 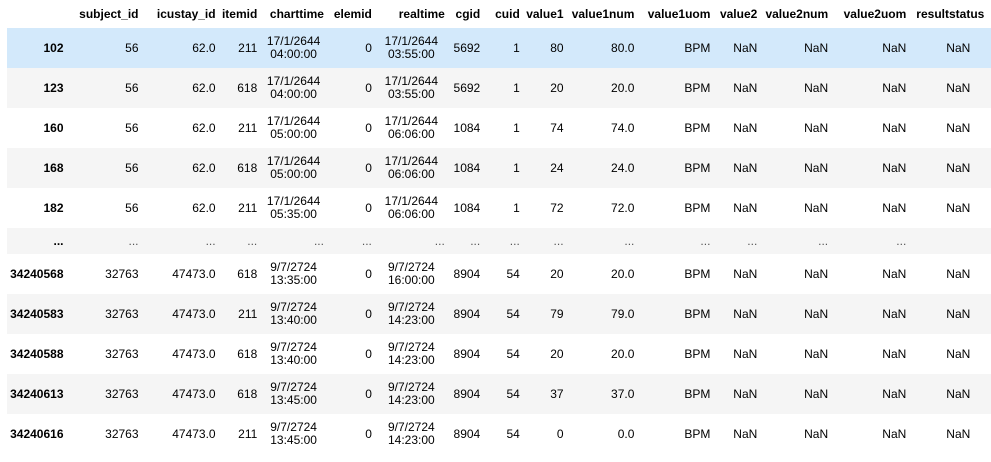 I want to click on cell-itemid: 618, so click(x=247, y=393).